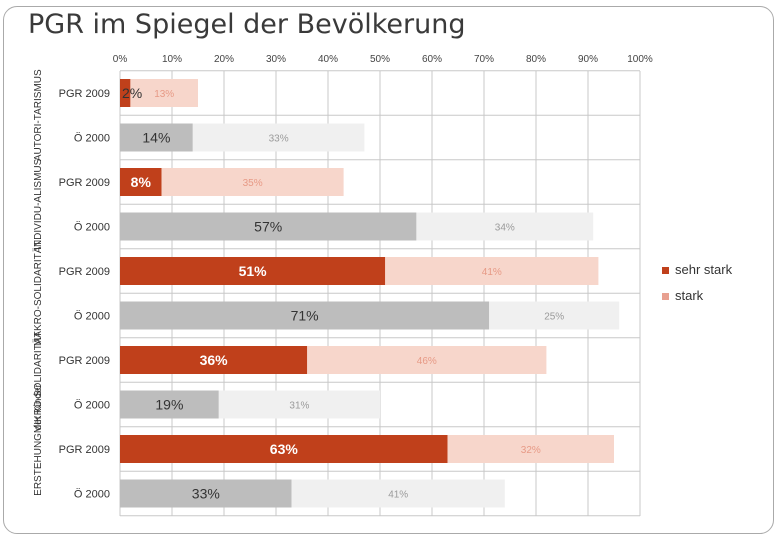 This screenshot has width=780, height=540. I want to click on value-label-sehr-stark: 63%, so click(284, 449).